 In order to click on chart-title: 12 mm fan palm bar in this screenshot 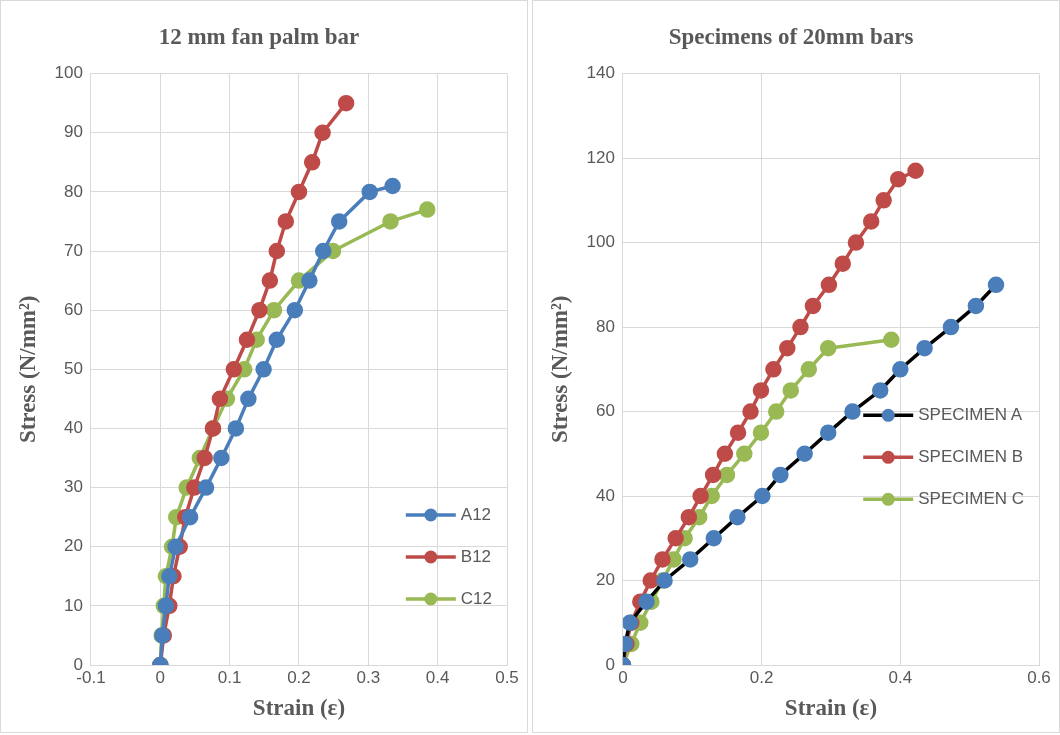, I will do `click(259, 36)`.